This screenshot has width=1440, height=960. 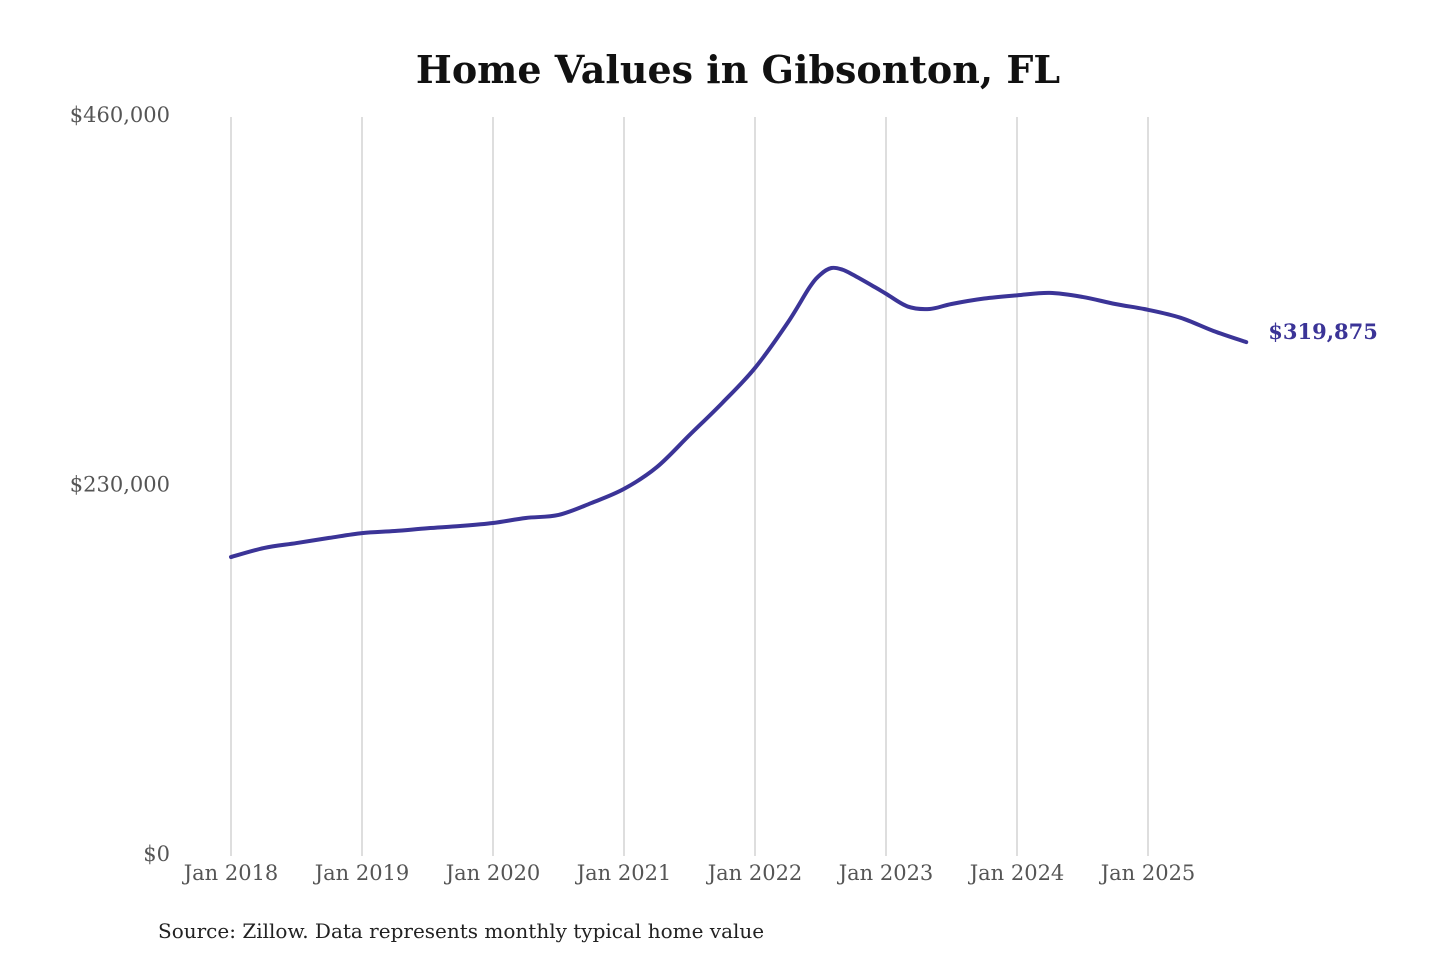 I want to click on x-tick-label: Jan 2020, so click(x=492, y=873).